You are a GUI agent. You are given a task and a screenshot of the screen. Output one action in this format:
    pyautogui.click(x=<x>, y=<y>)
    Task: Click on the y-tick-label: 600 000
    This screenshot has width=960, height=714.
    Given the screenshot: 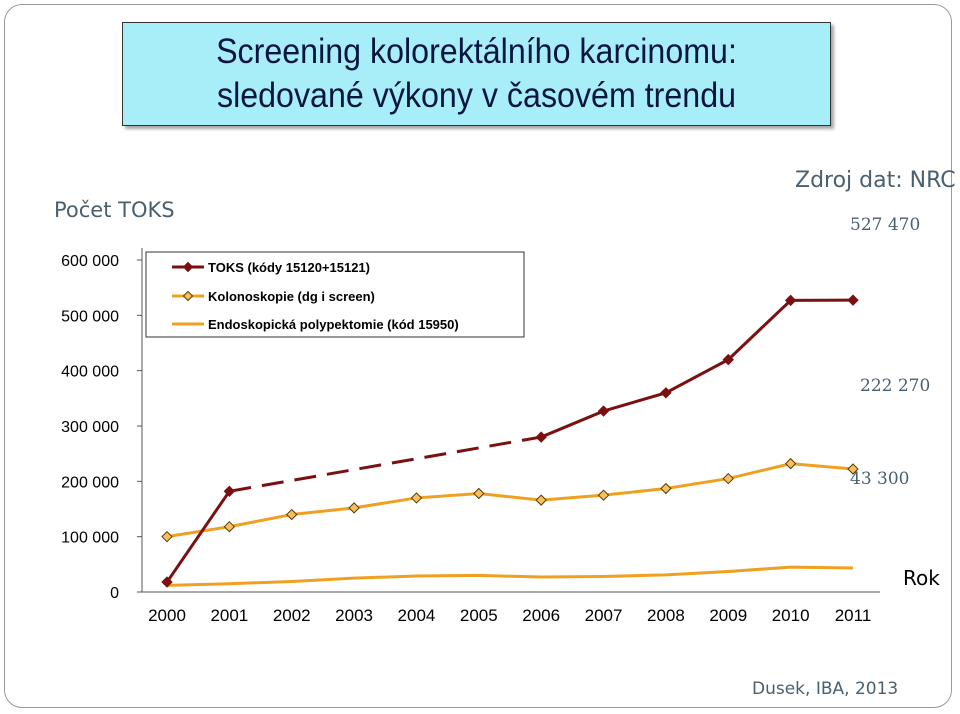 What is the action you would take?
    pyautogui.click(x=90, y=261)
    